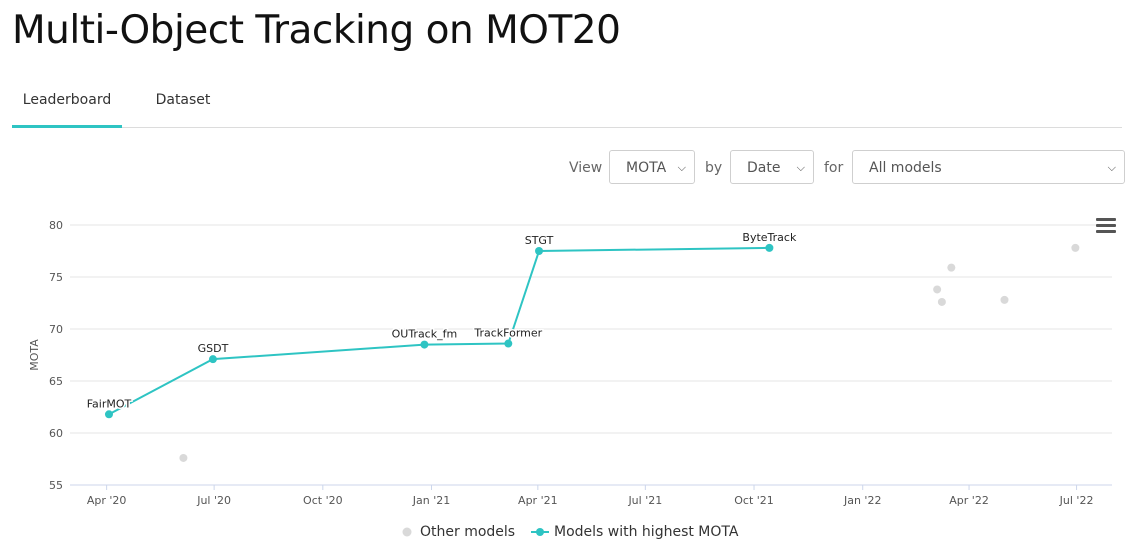 The image size is (1141, 543). What do you see at coordinates (586, 168) in the screenshot?
I see `view-label: View` at bounding box center [586, 168].